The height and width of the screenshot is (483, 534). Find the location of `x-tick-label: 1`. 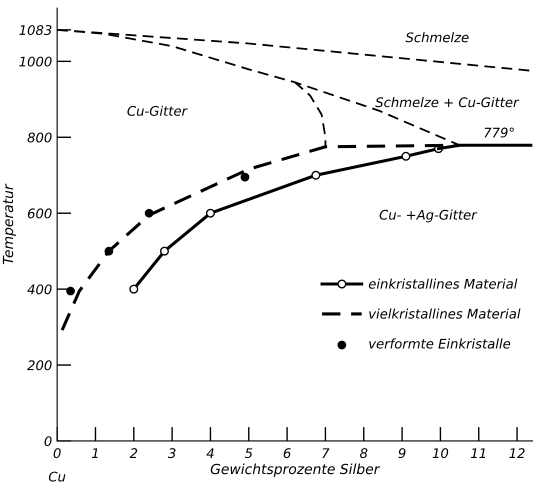

x-tick-label: 1 is located at coordinates (95, 453).